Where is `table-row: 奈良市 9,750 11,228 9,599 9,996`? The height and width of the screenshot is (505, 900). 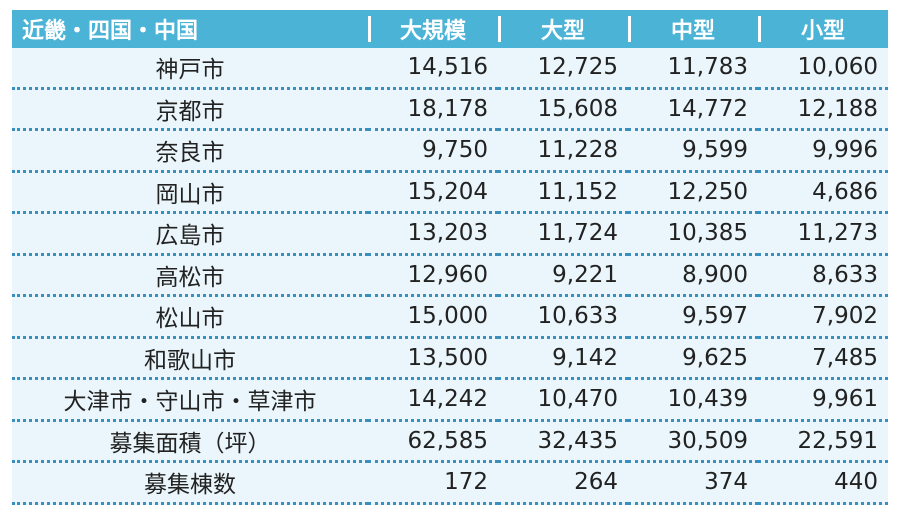 table-row: 奈良市 9,750 11,228 9,599 9,996 is located at coordinates (450, 152).